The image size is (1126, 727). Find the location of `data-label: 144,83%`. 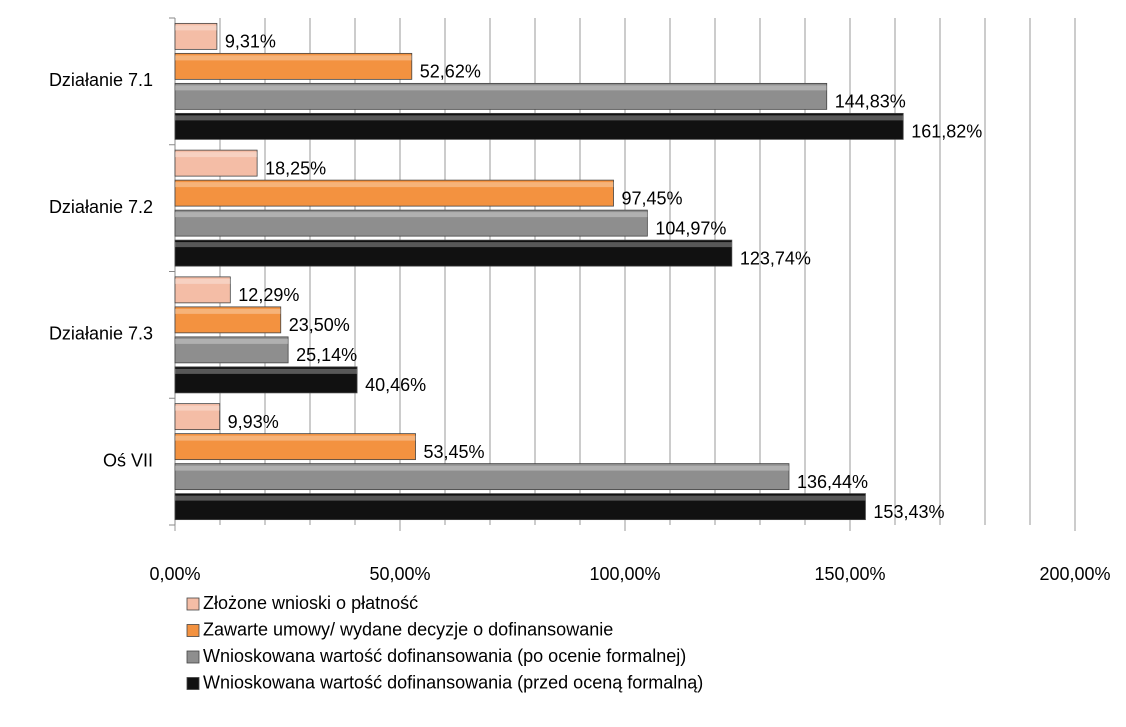

data-label: 144,83% is located at coordinates (870, 102).